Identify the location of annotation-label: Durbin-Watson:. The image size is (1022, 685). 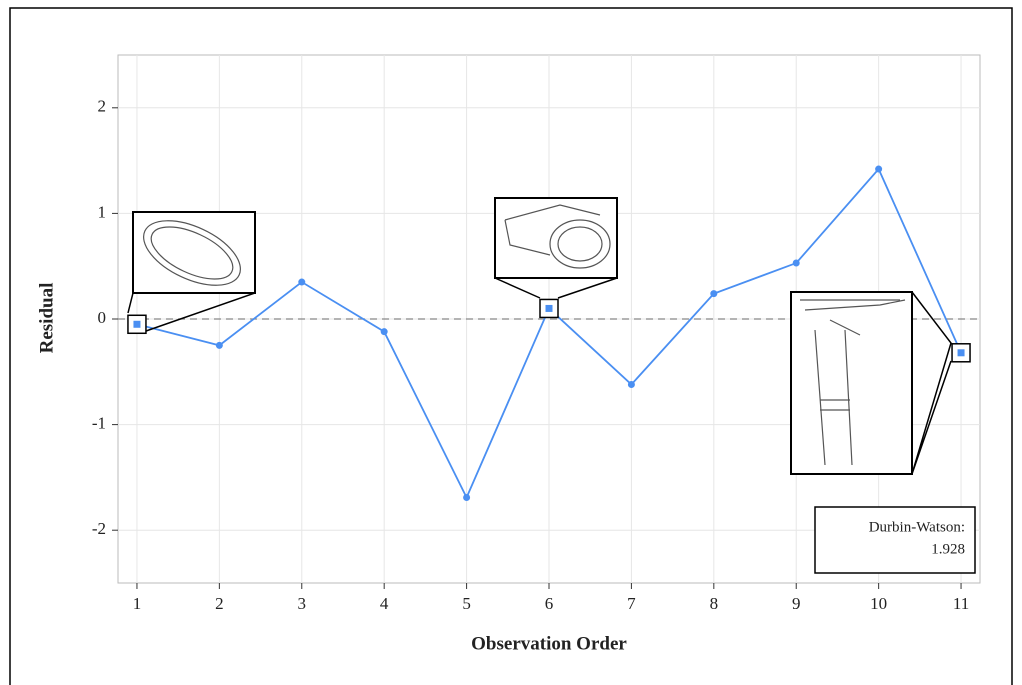
(917, 527).